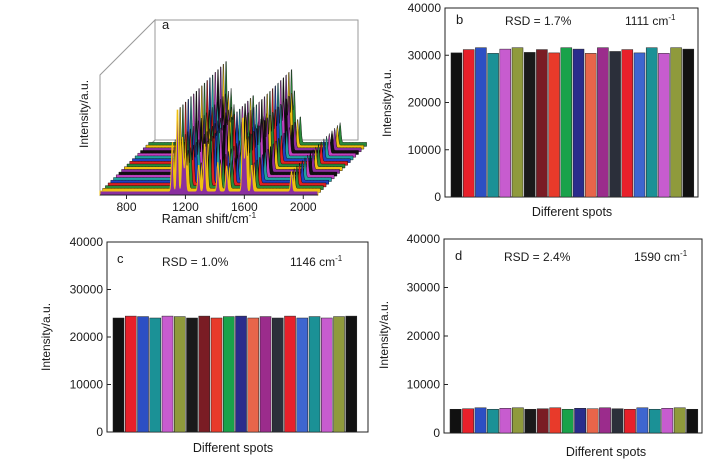  I want to click on panel-c-bars, so click(235, 374).